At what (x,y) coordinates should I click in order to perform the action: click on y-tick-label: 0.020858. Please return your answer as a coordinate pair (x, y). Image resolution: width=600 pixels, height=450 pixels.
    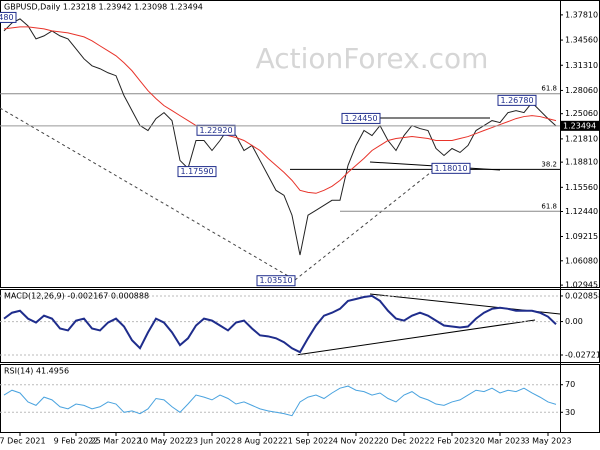
    Looking at the image, I should click on (582, 295).